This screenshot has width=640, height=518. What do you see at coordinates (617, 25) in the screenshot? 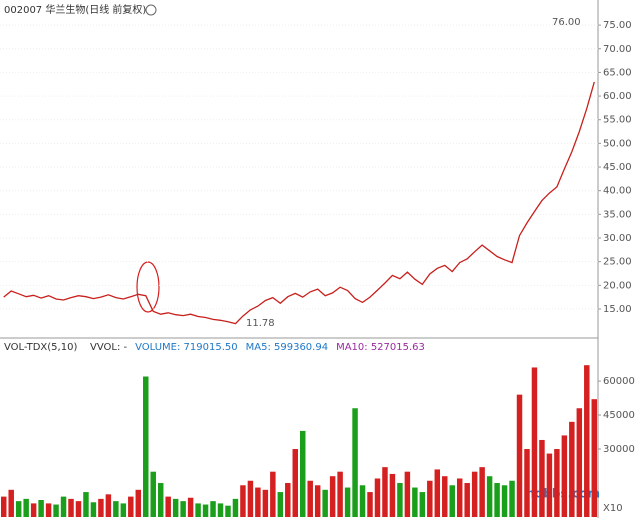
I see `y-tick-label: 75.00` at bounding box center [617, 25].